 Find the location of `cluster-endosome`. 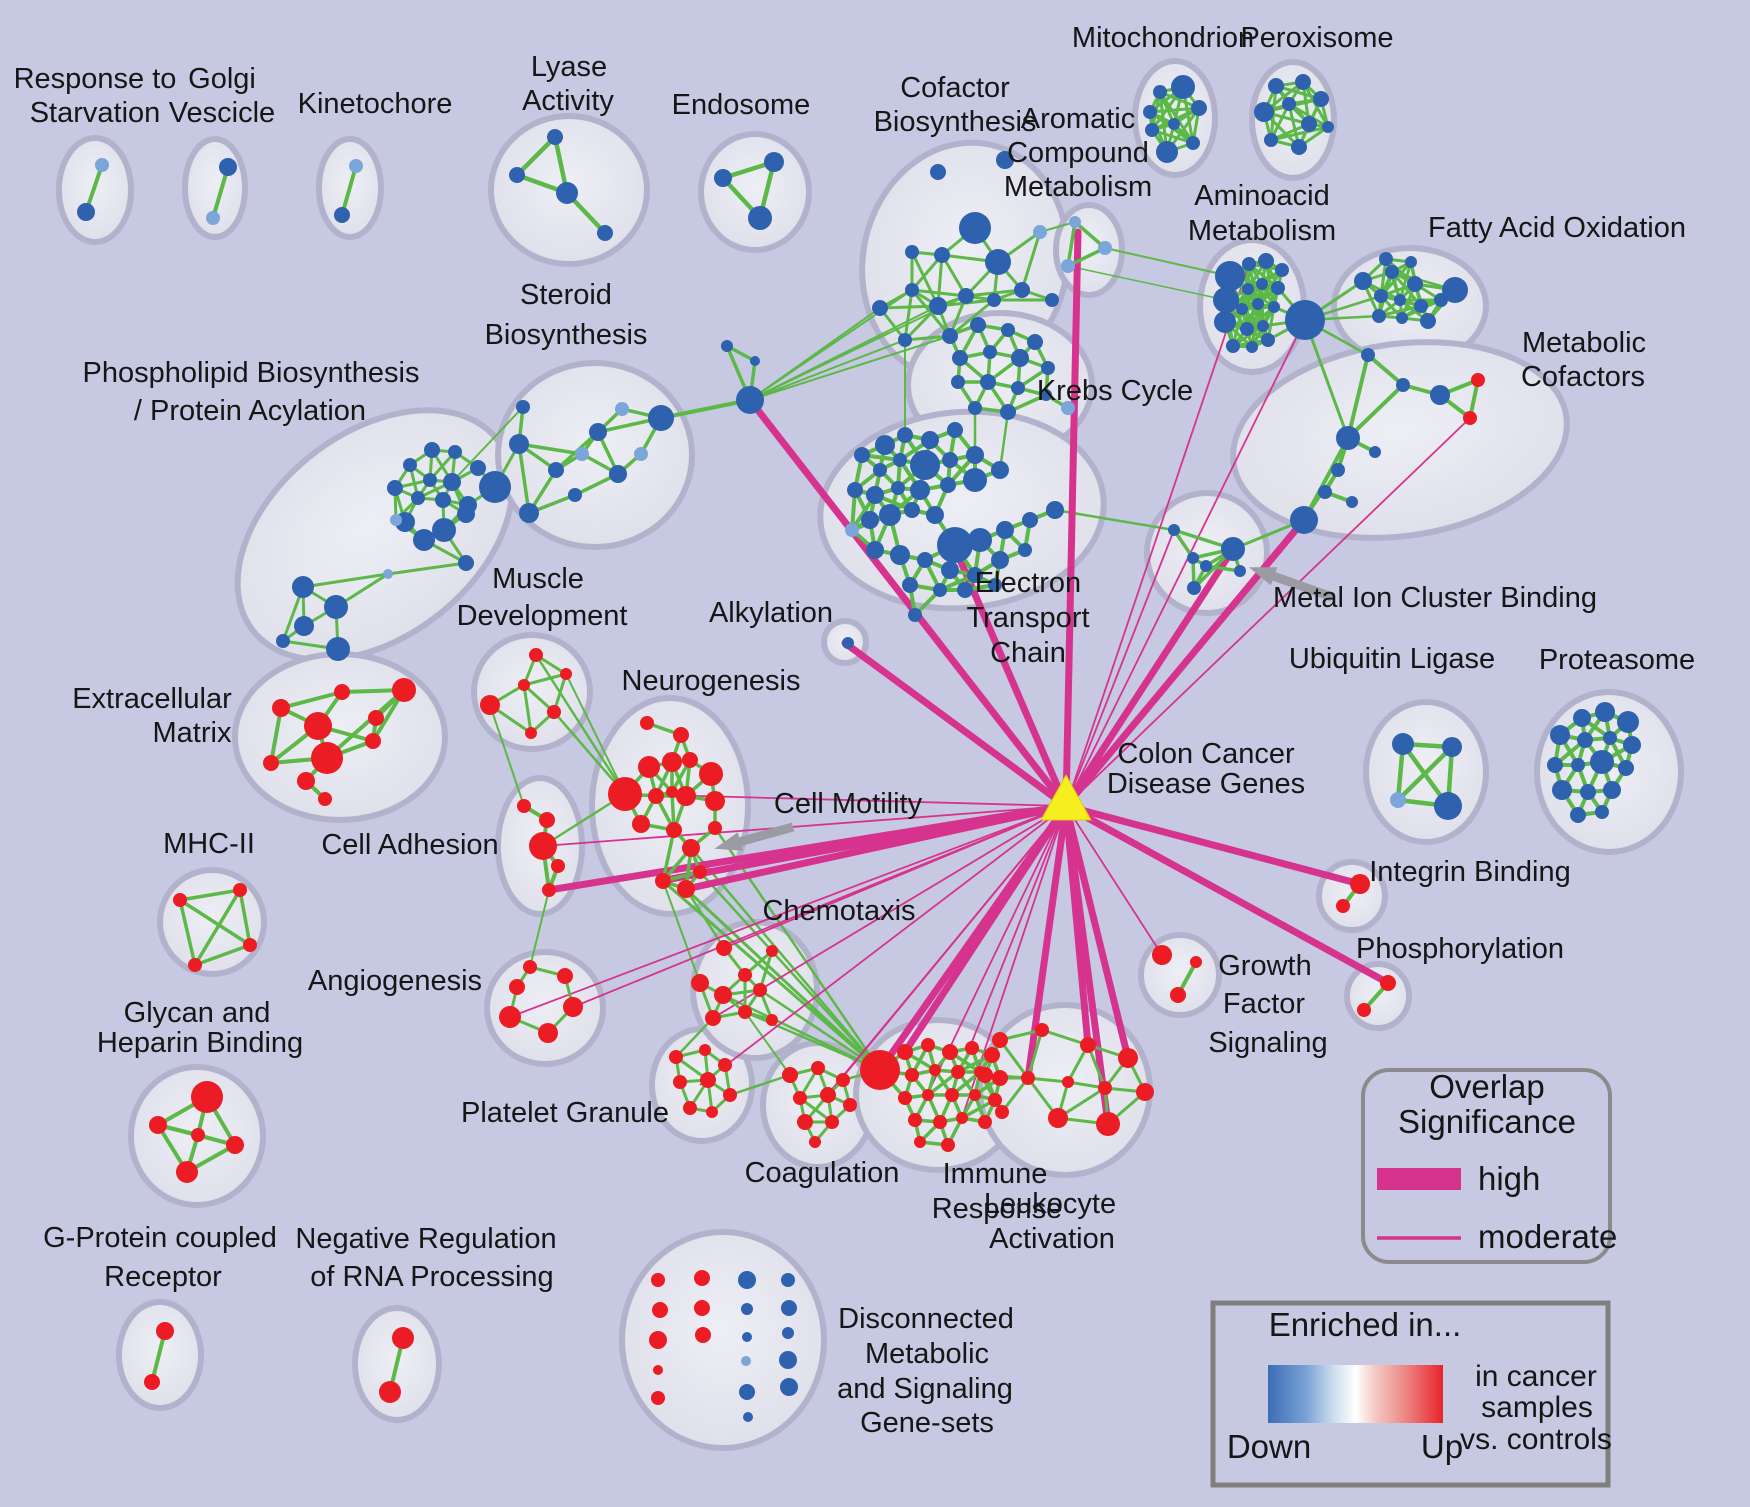

cluster-endosome is located at coordinates (755, 192).